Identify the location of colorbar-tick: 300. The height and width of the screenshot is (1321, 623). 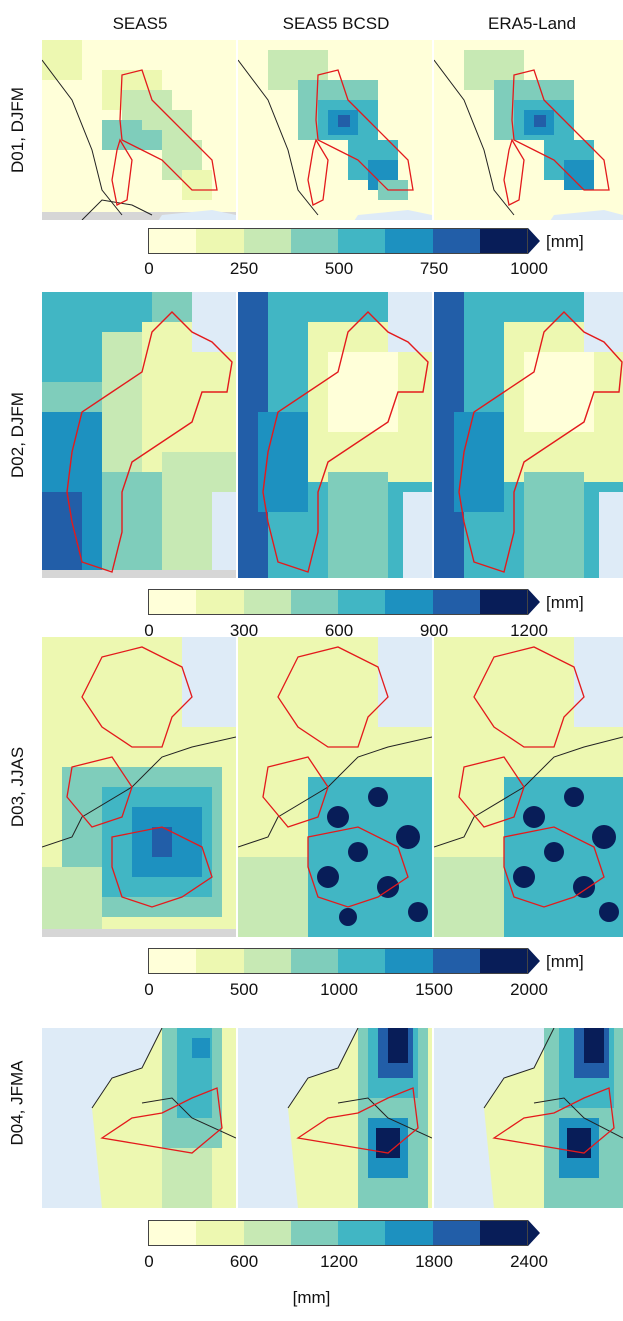
(244, 630).